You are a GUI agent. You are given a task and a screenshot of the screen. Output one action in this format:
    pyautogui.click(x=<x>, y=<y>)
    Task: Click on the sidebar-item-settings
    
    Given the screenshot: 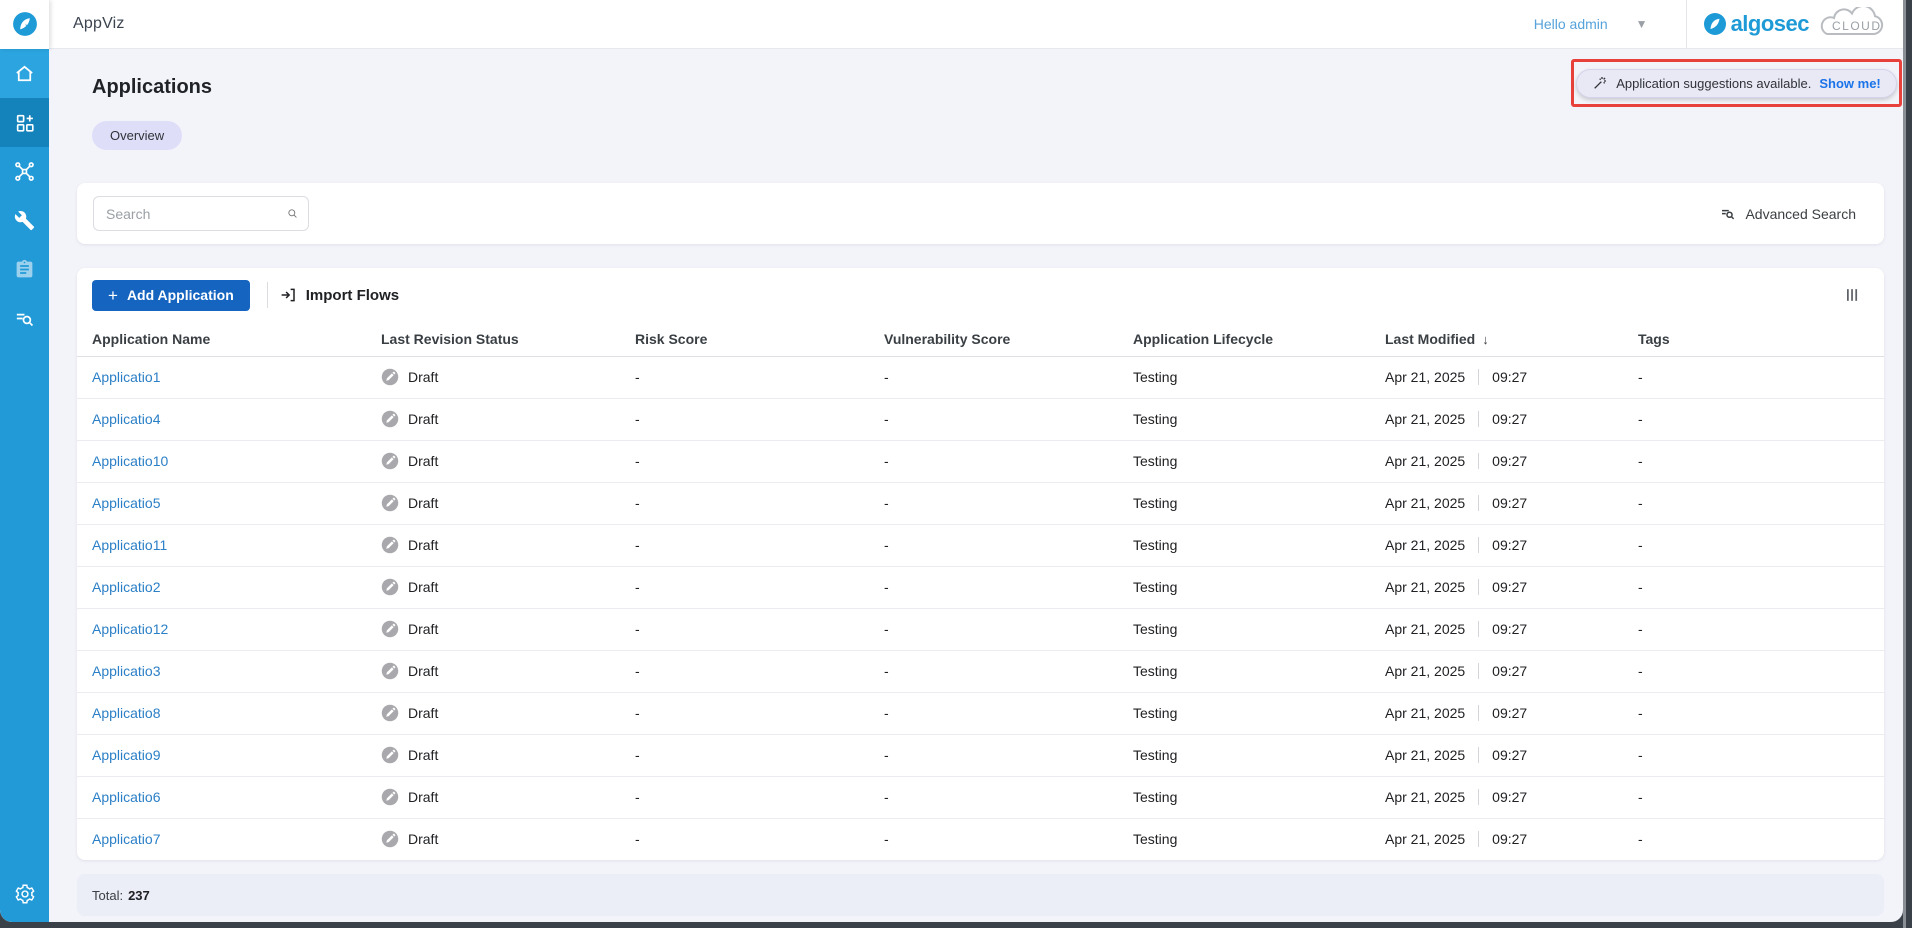 What is the action you would take?
    pyautogui.click(x=24, y=894)
    